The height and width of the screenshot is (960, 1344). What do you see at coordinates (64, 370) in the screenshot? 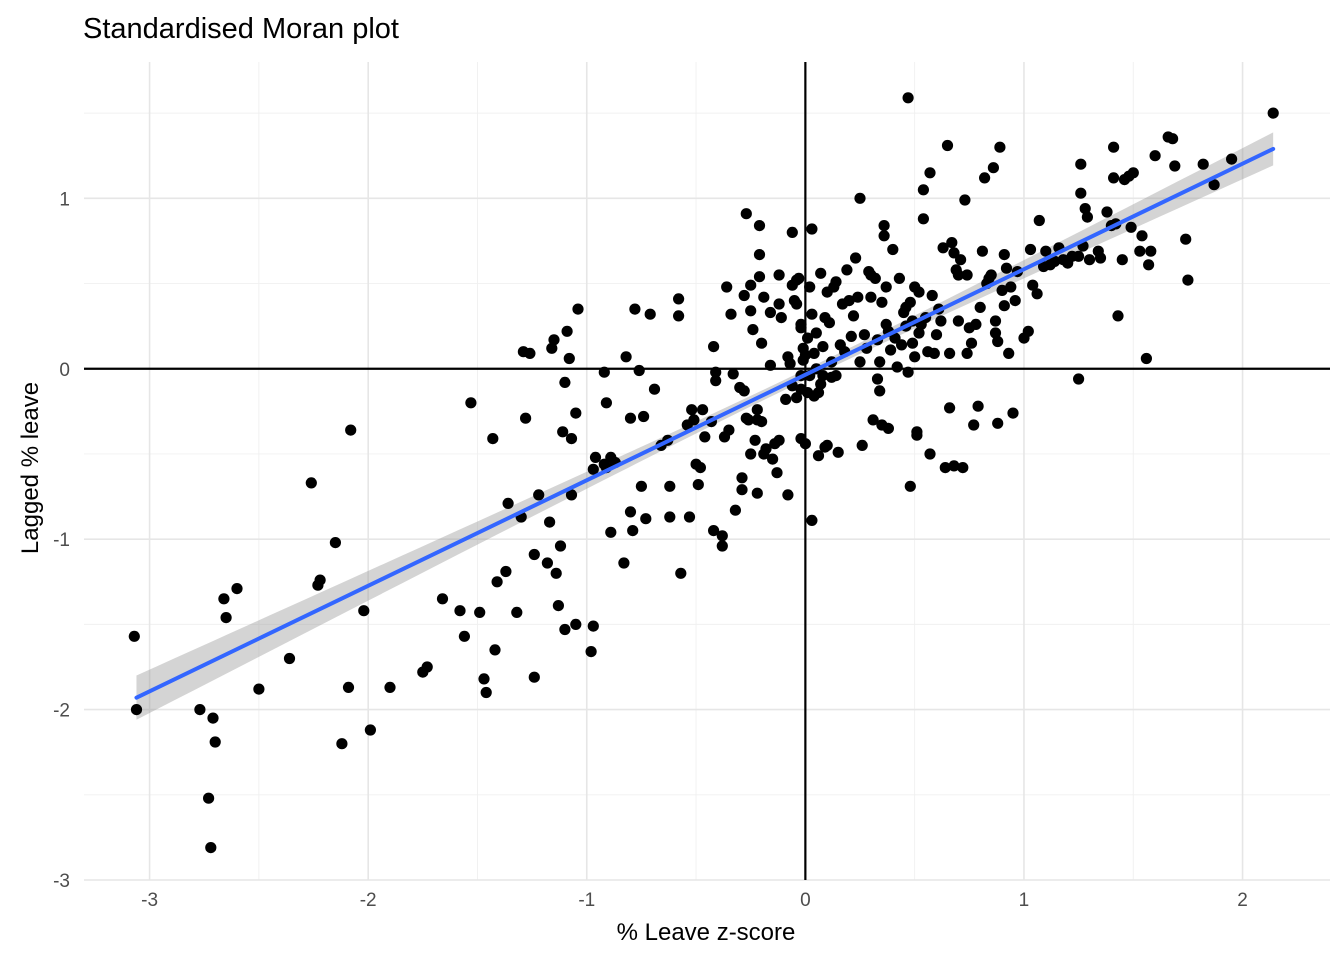
I see `y-tick-label: 0` at bounding box center [64, 370].